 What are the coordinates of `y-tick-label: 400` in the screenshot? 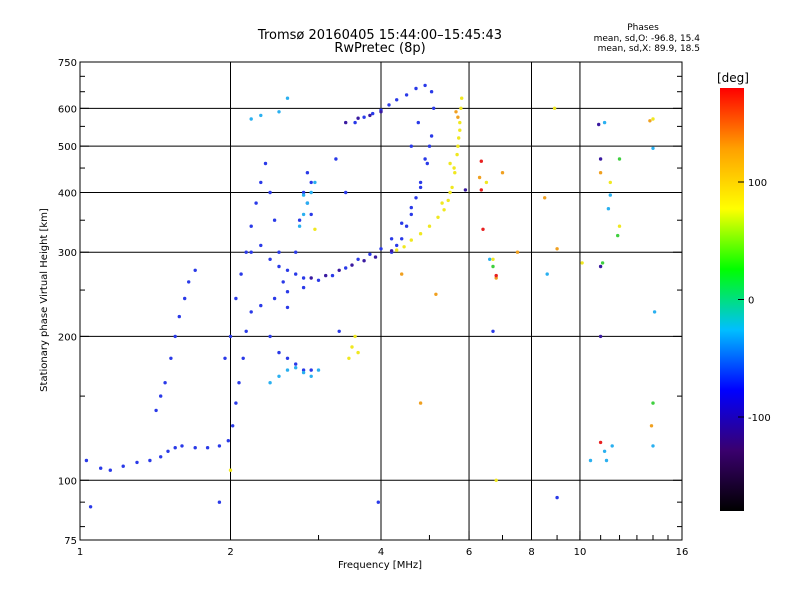 It's located at (67, 193).